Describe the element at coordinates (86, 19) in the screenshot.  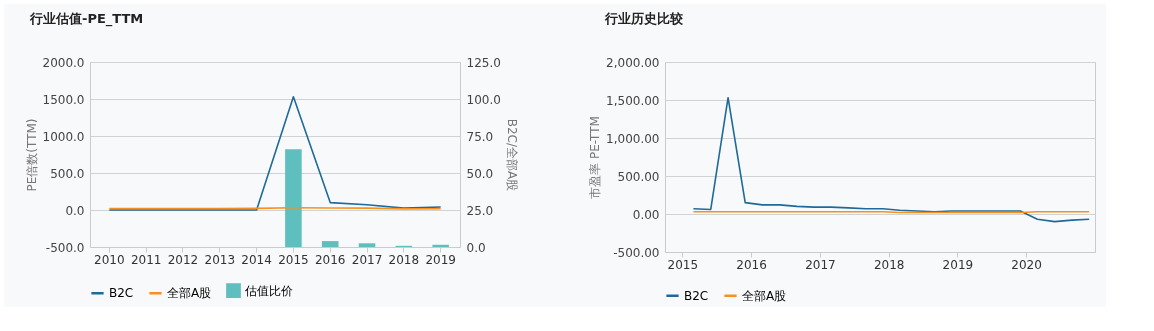
I see `chart-title: 行业估值-PE_TTM` at that location.